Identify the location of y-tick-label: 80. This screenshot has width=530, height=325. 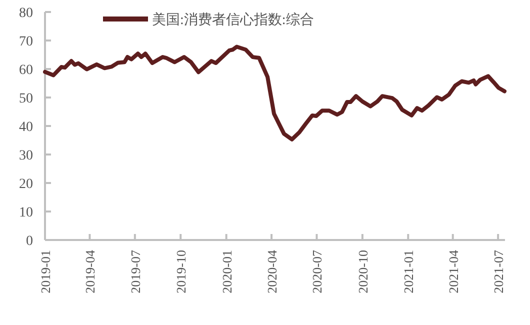
(26, 13).